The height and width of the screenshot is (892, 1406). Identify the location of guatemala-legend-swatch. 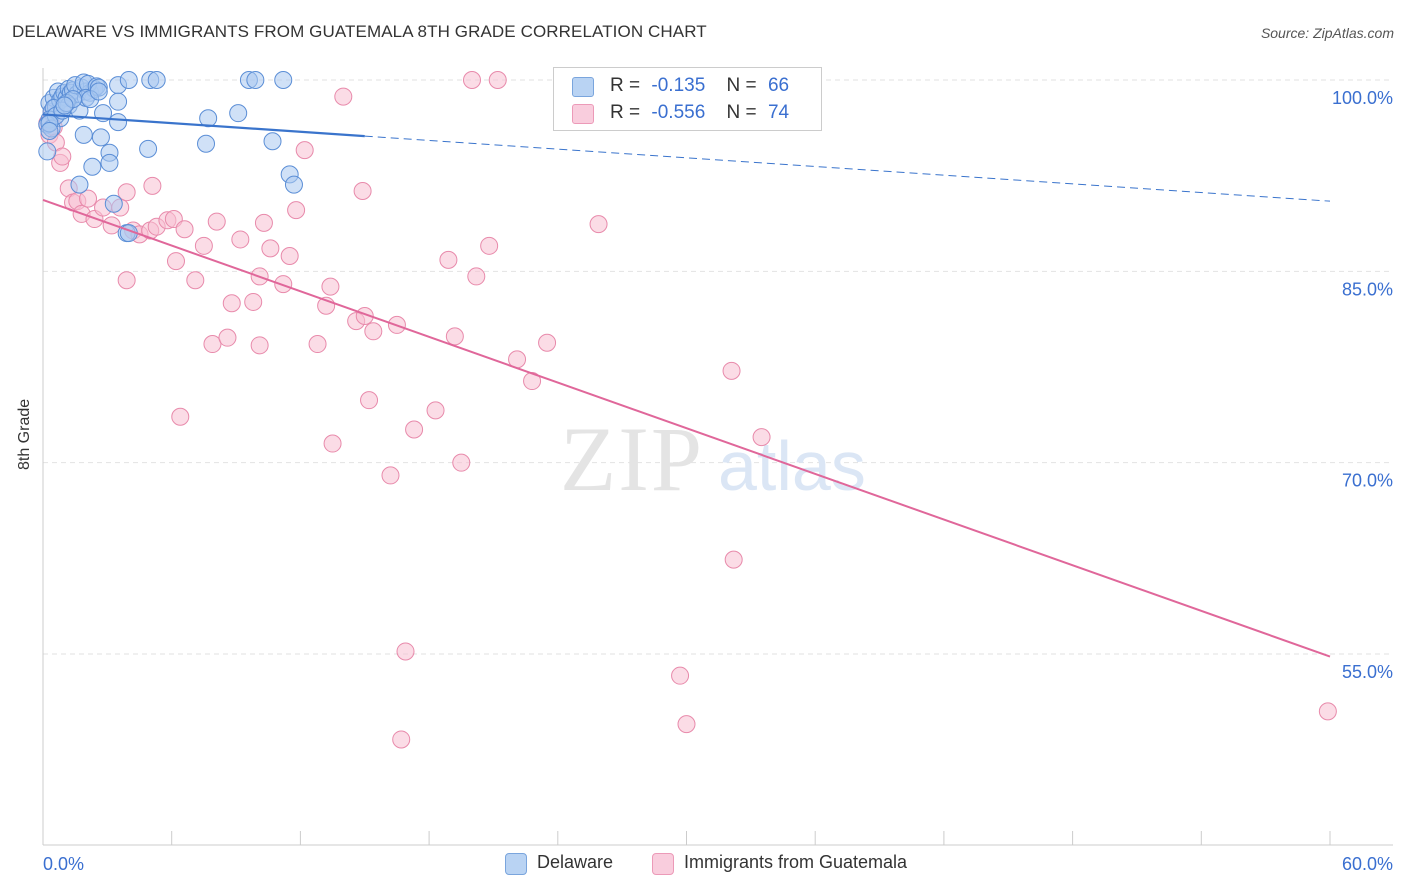
(663, 864).